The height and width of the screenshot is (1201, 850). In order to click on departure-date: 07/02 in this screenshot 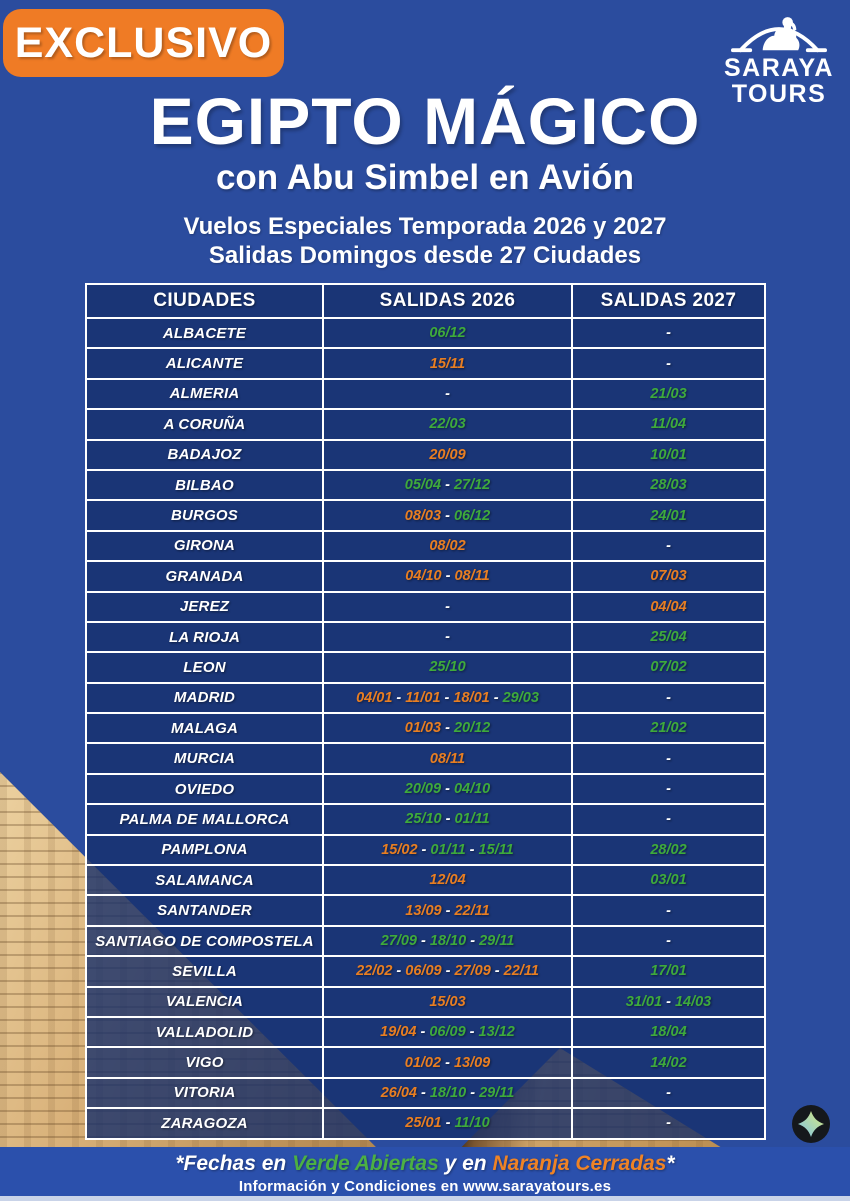, I will do `click(668, 667)`.